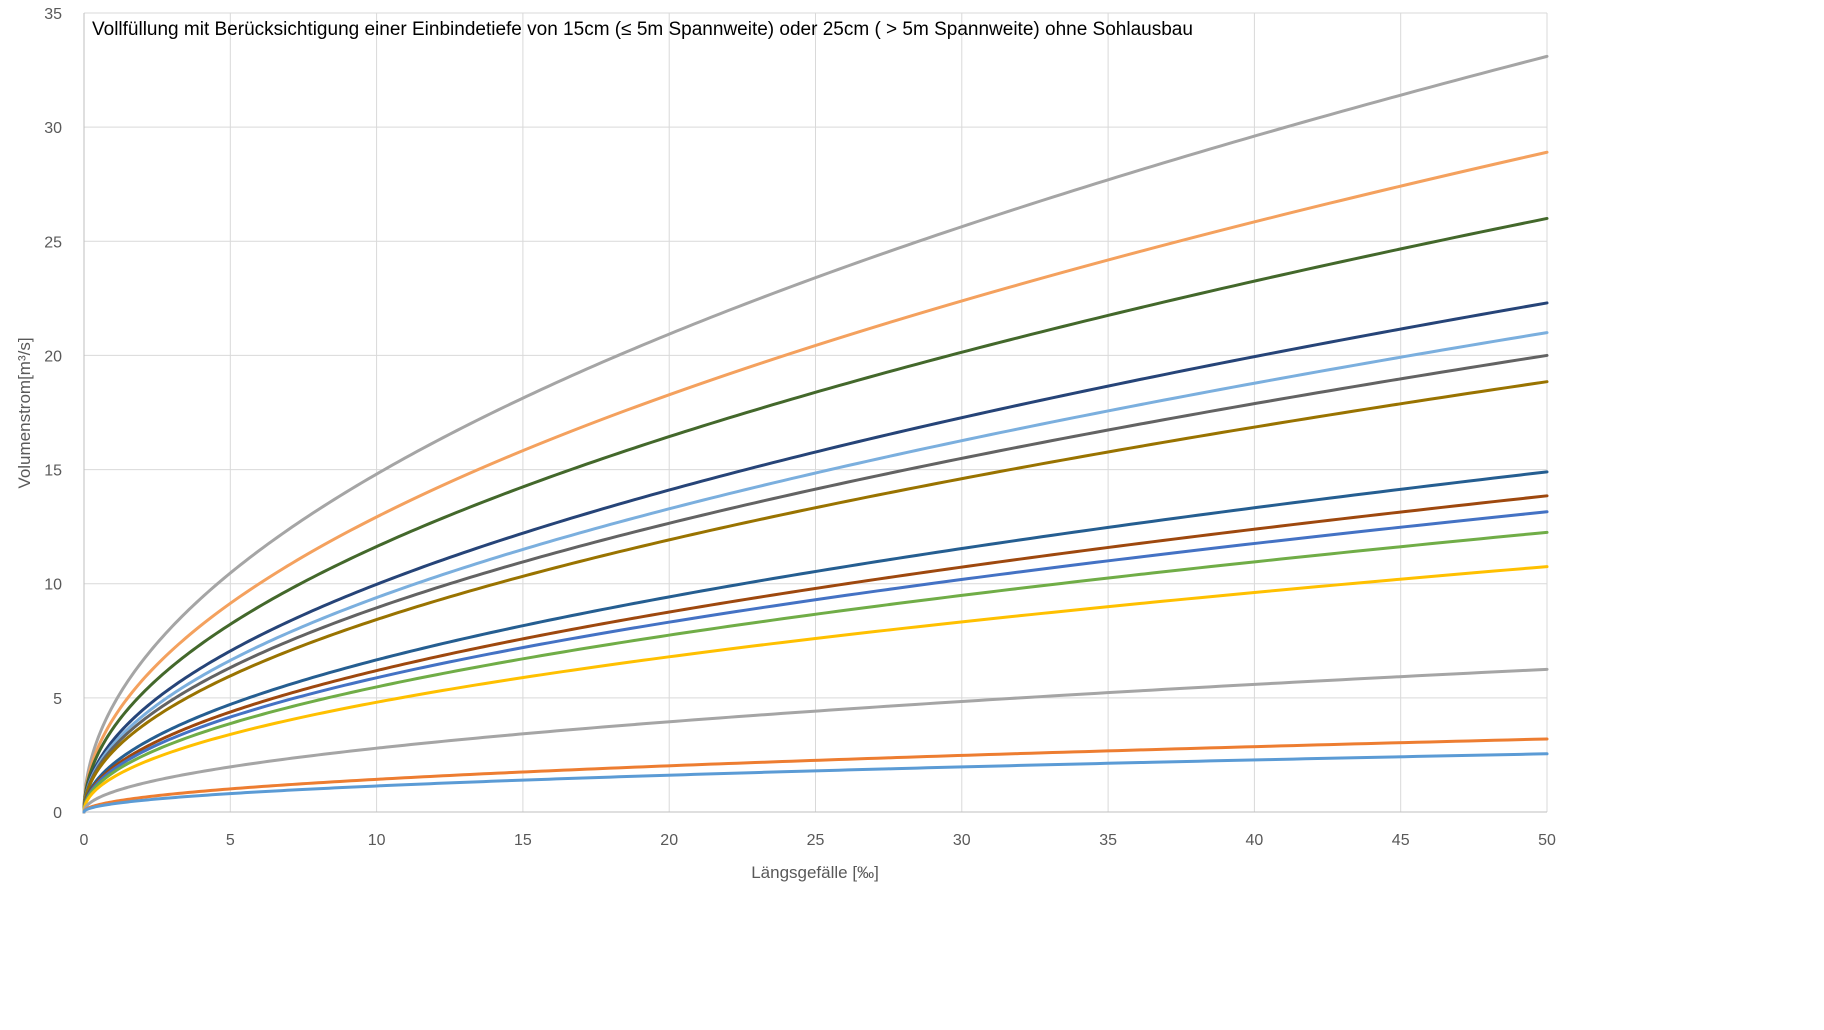  Describe the element at coordinates (377, 840) in the screenshot. I see `x-tick-label: 10` at that location.